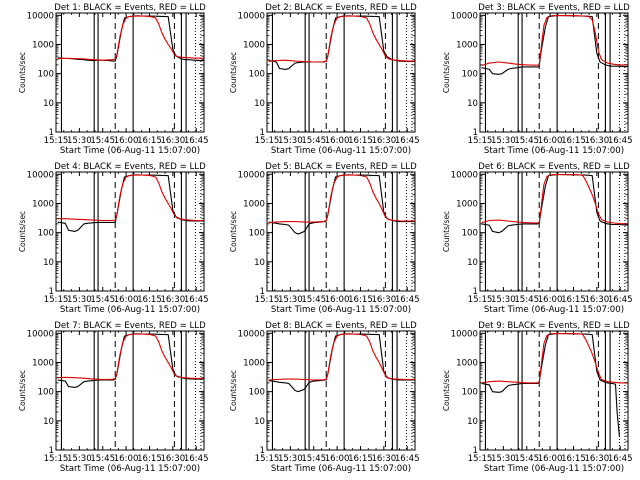  I want to click on panel-title: Det 2: BLACK = Events, RED = LLD, so click(341, 8).